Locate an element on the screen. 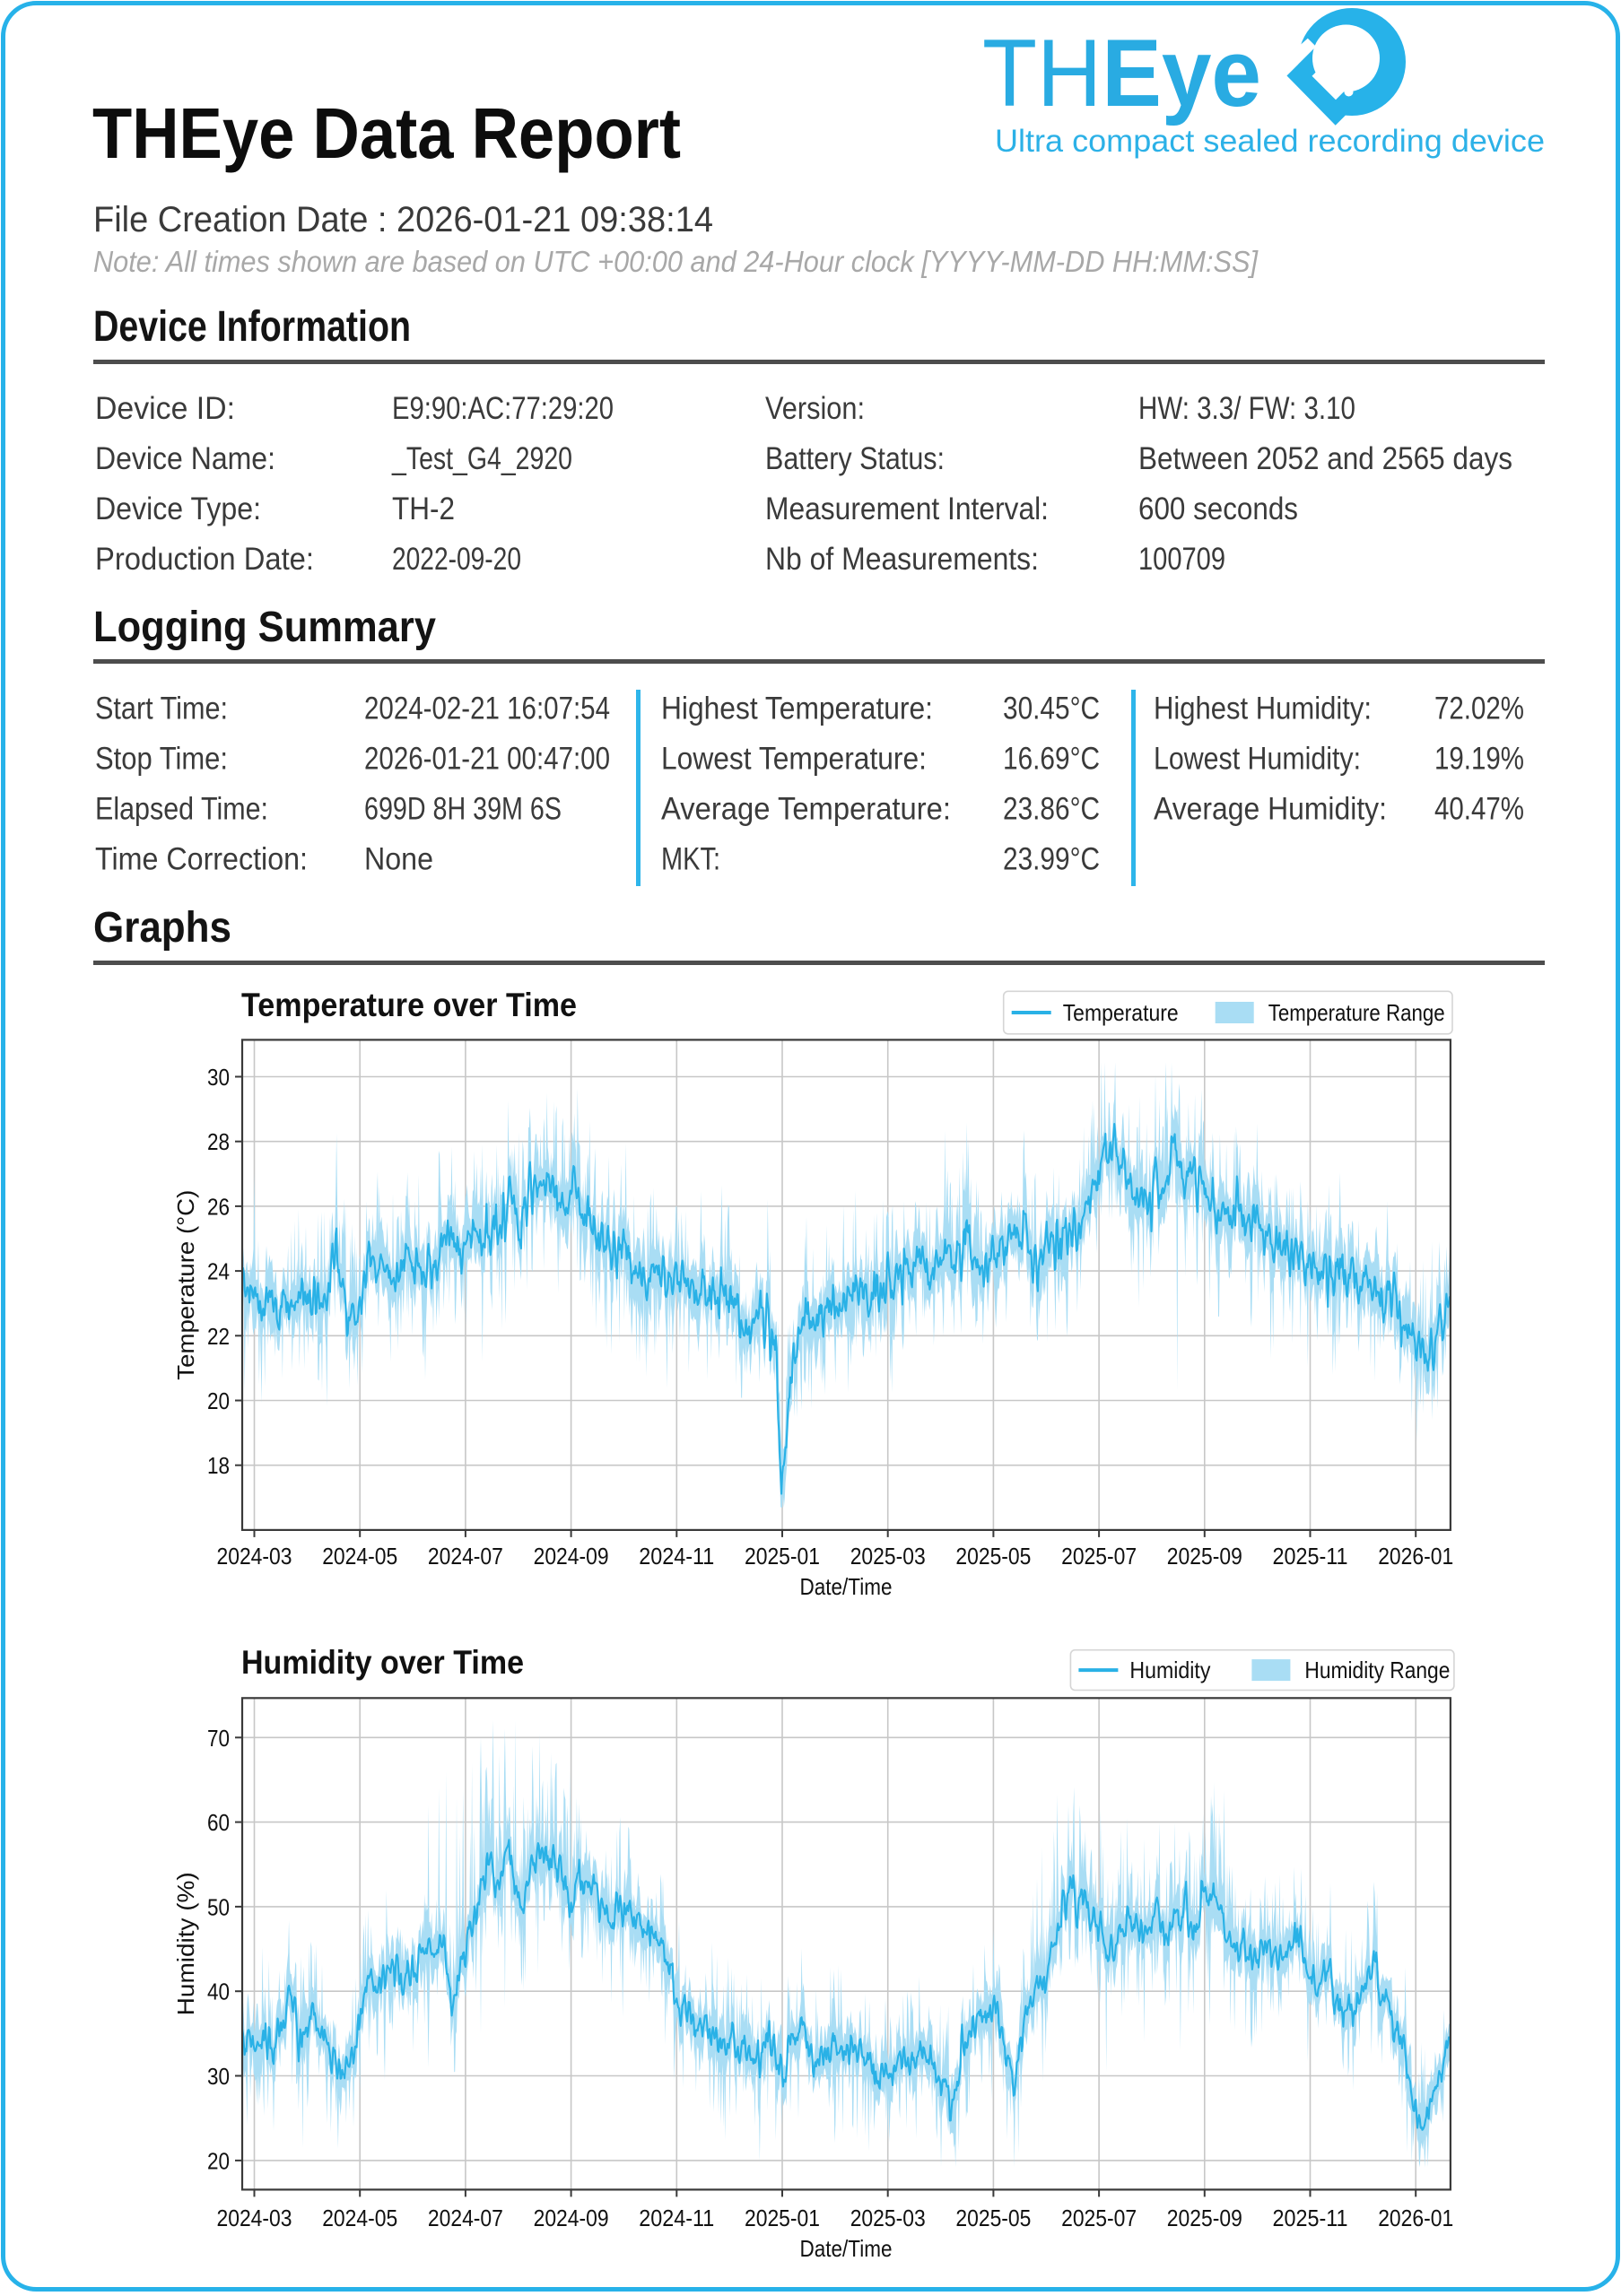 The width and height of the screenshot is (1621, 2296). svg-text: THEye is located at coordinates (1121, 72).